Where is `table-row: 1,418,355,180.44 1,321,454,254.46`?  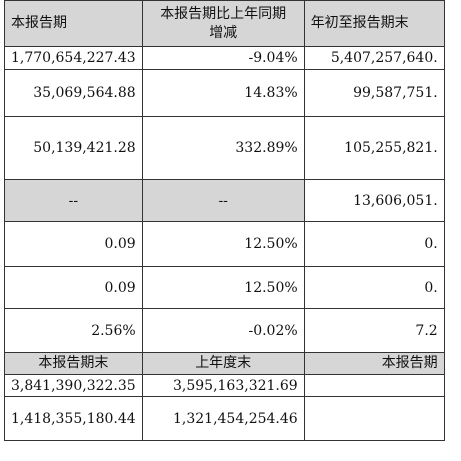 table-row: 1,418,355,180.44 1,321,454,254.46 is located at coordinates (224, 418).